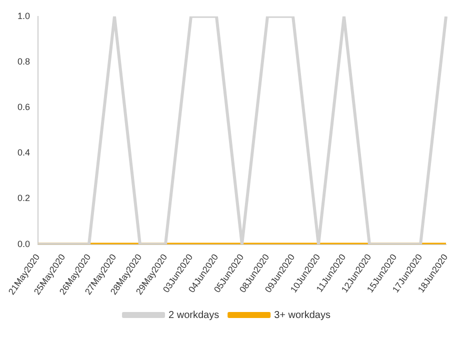 This screenshot has height=338, width=474. I want to click on y-tick-label: 0.0, so click(23, 243).